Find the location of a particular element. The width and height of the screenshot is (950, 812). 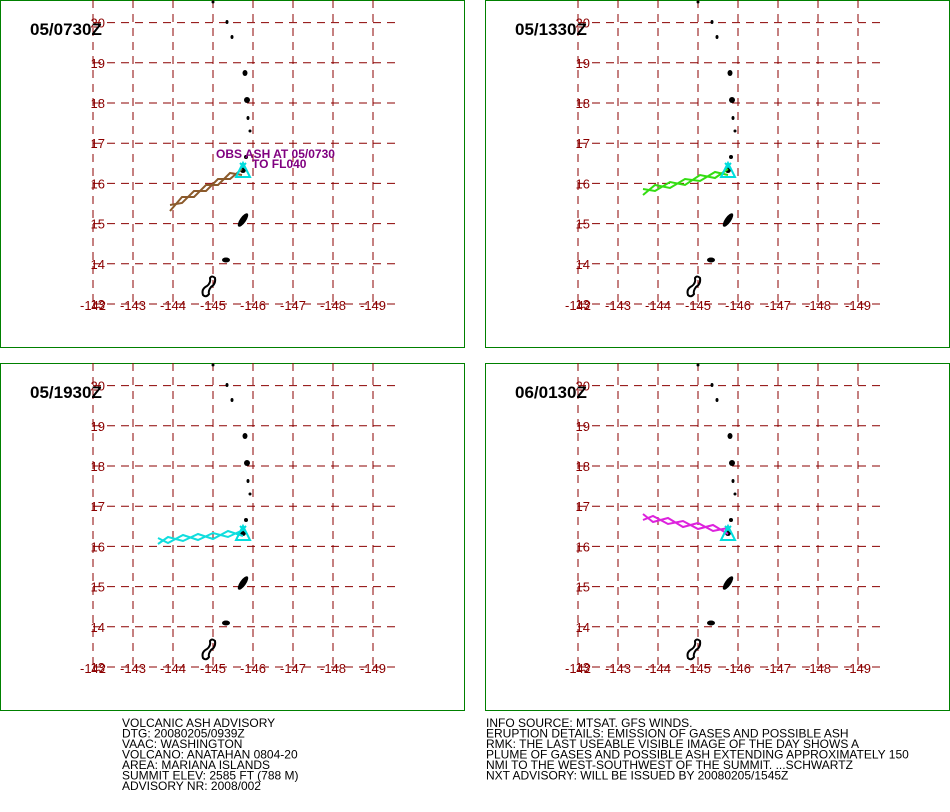

advisory-line: INFO SOURCE: MTSAT. GFS WINDS. is located at coordinates (589, 723).